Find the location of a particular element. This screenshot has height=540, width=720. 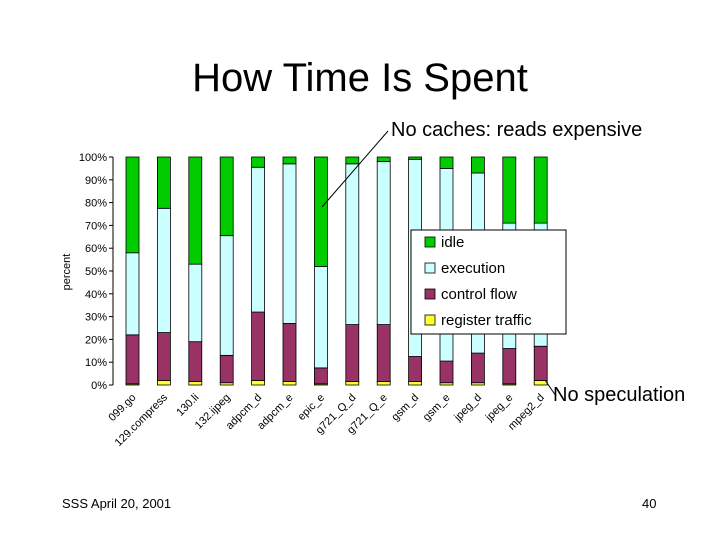

page-number: 40 is located at coordinates (649, 503).